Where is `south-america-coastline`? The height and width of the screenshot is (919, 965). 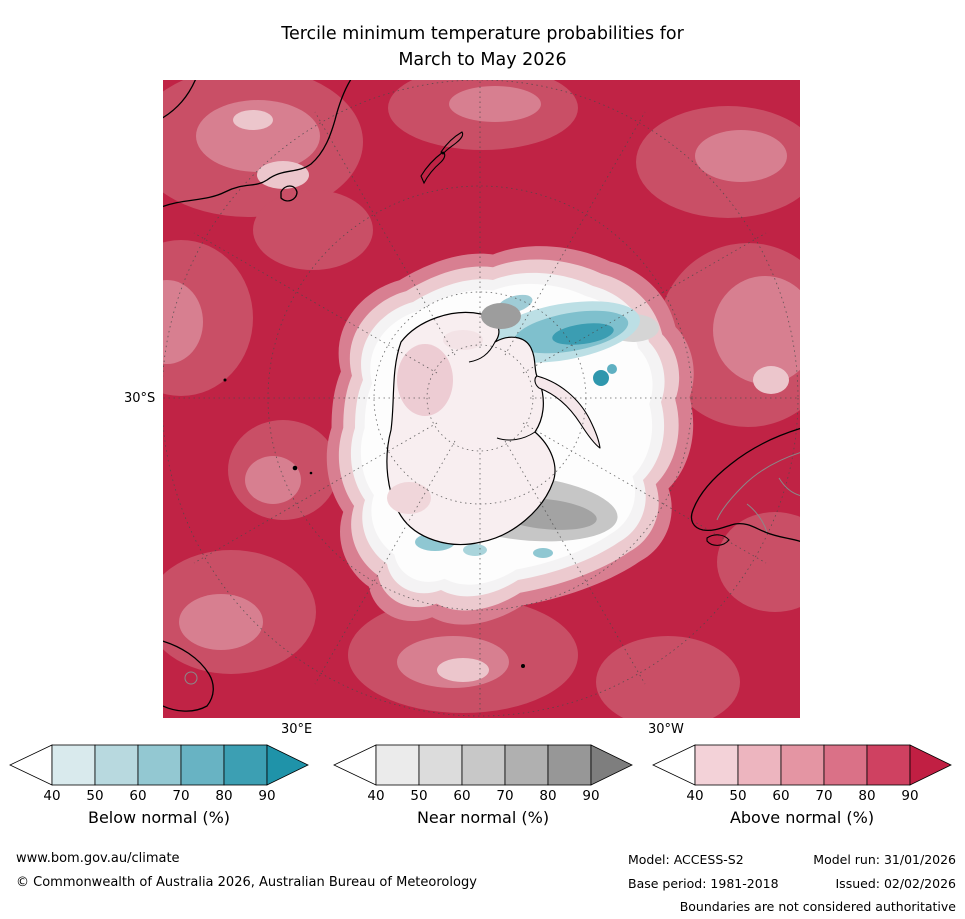 south-america-coastline is located at coordinates (745, 485).